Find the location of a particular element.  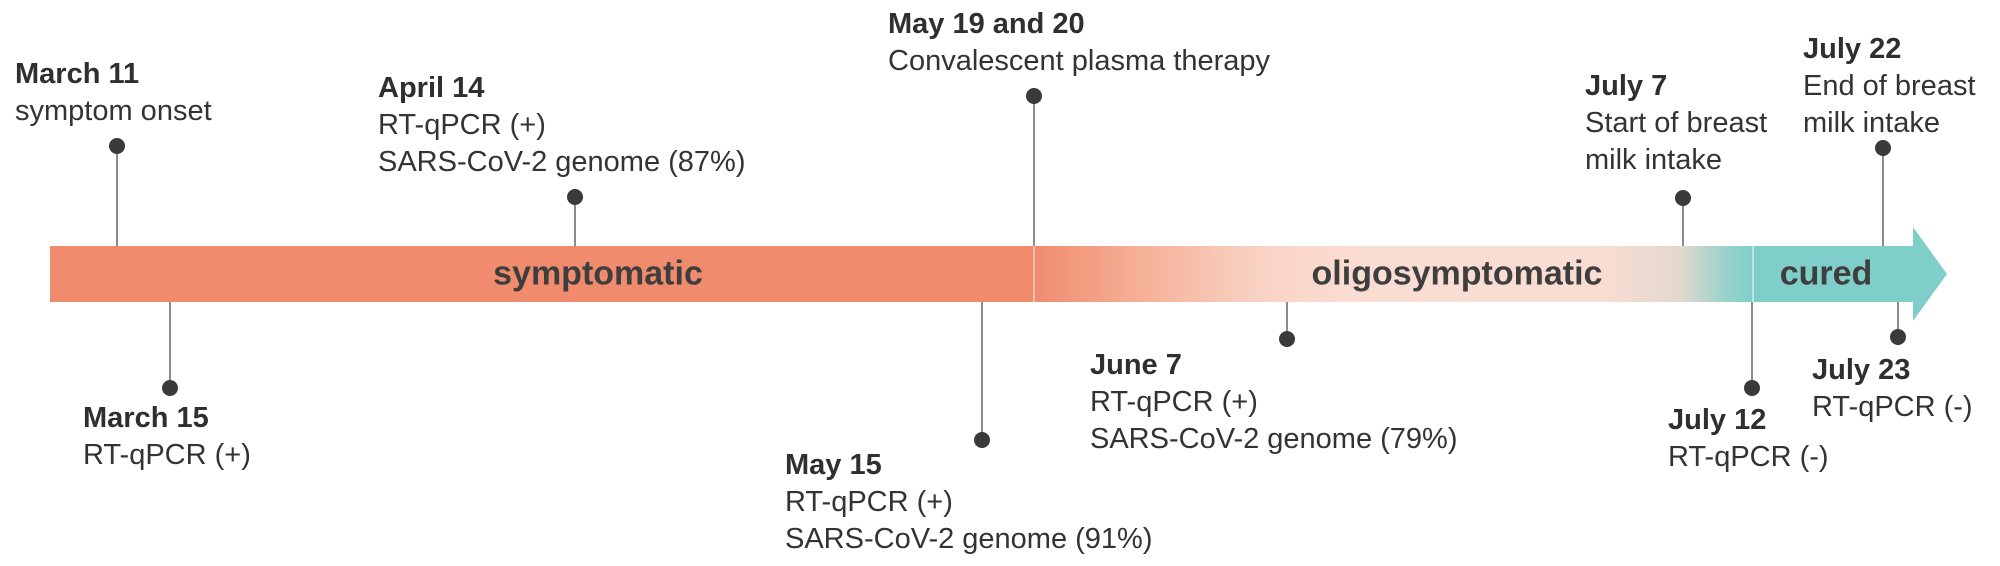

phase-label-oligosymptomatic: oligosymptomatic is located at coordinates (1457, 273).